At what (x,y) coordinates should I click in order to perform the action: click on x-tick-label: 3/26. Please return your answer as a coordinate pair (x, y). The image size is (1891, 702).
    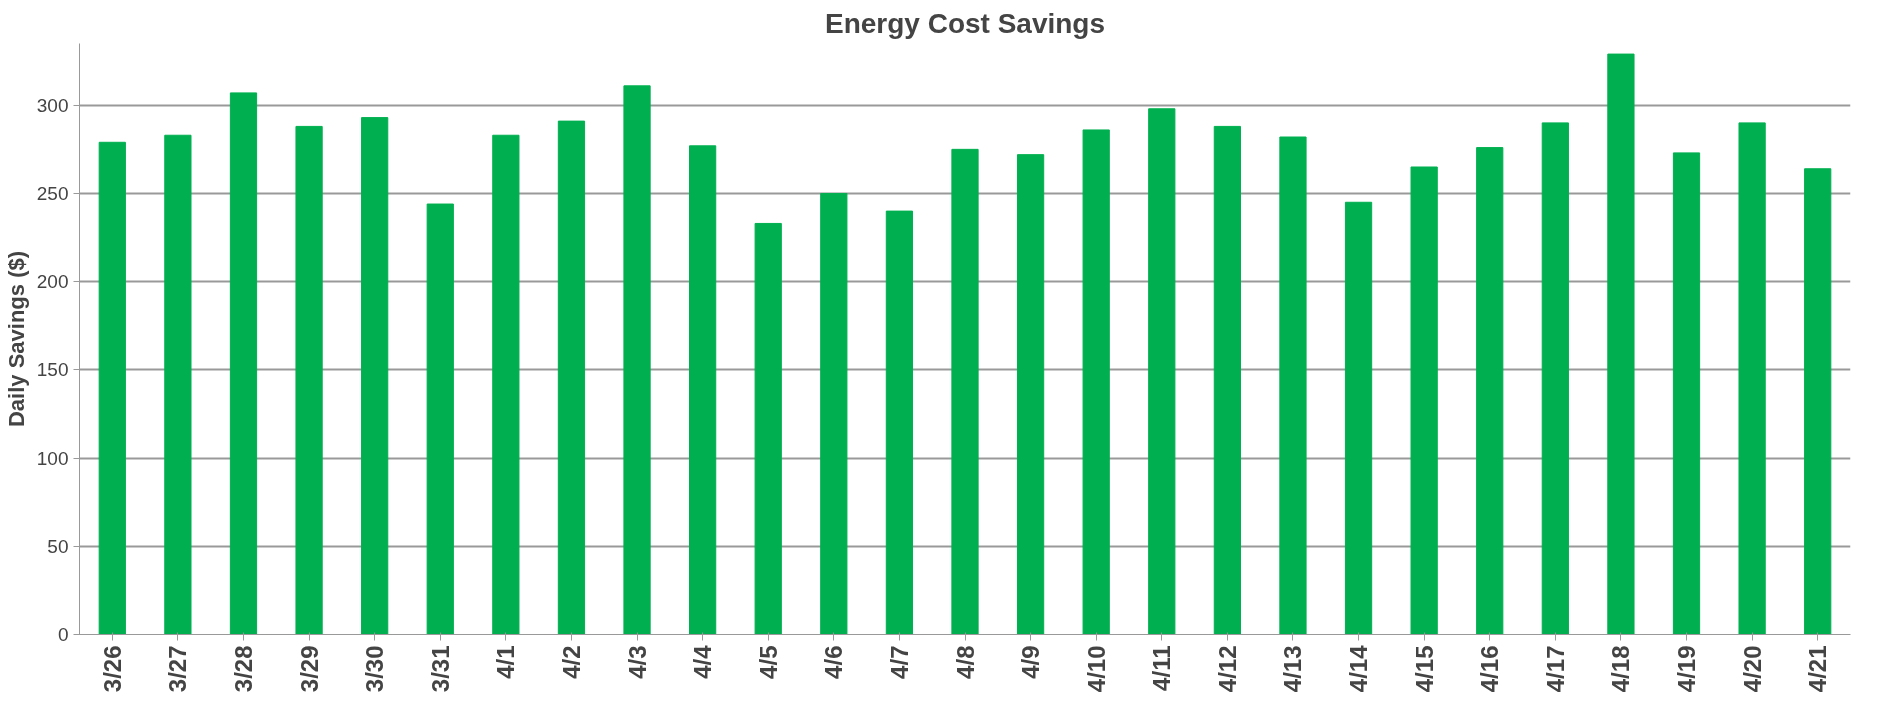
    Looking at the image, I should click on (112, 669).